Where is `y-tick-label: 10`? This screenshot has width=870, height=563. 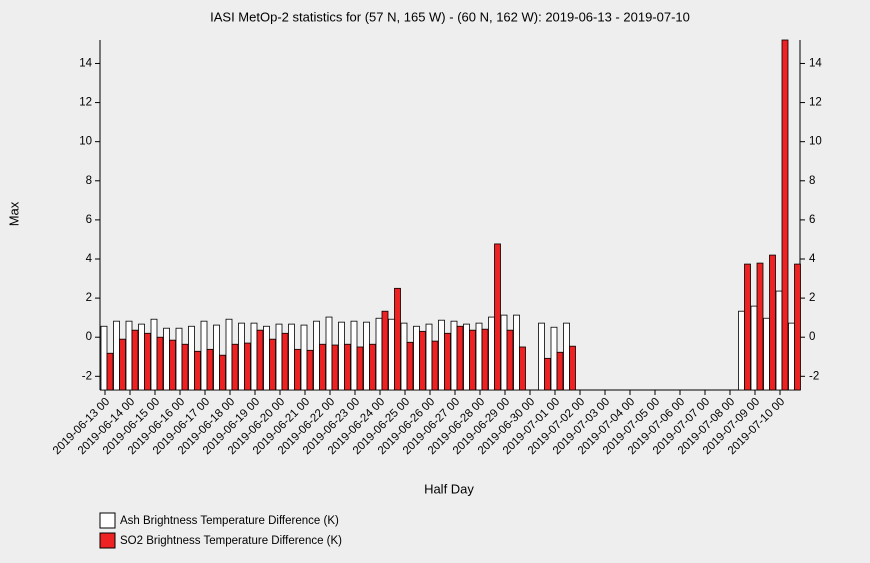 y-tick-label: 10 is located at coordinates (85, 142).